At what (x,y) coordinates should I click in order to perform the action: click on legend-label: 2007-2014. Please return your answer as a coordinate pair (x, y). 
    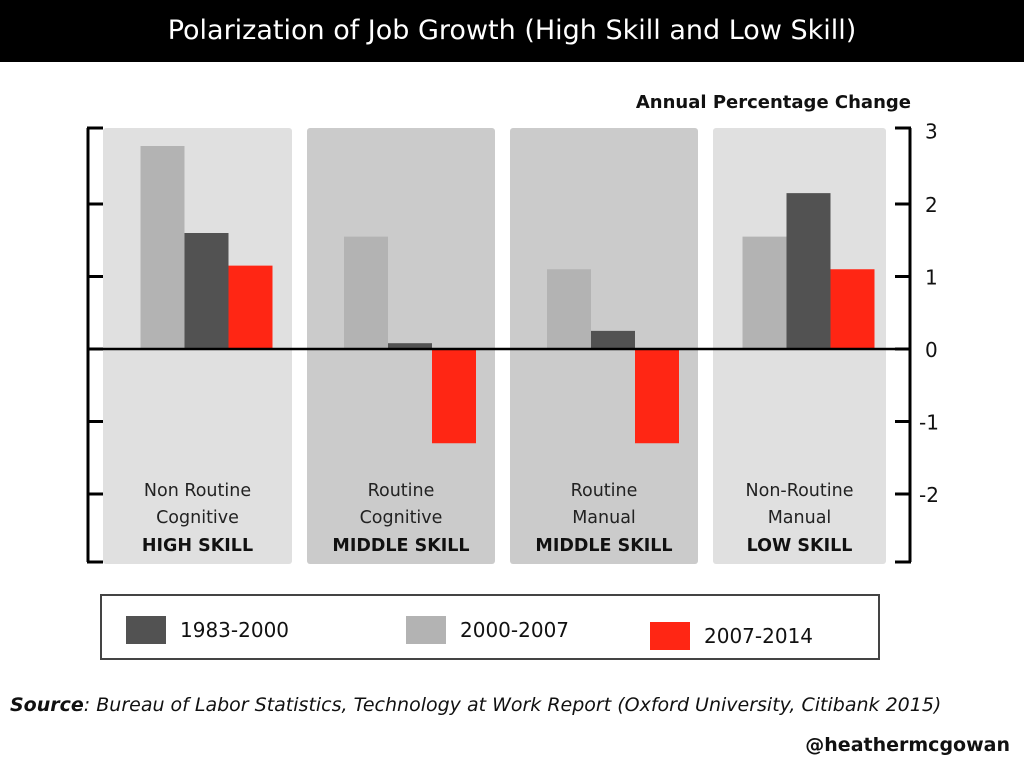
    Looking at the image, I should click on (759, 636).